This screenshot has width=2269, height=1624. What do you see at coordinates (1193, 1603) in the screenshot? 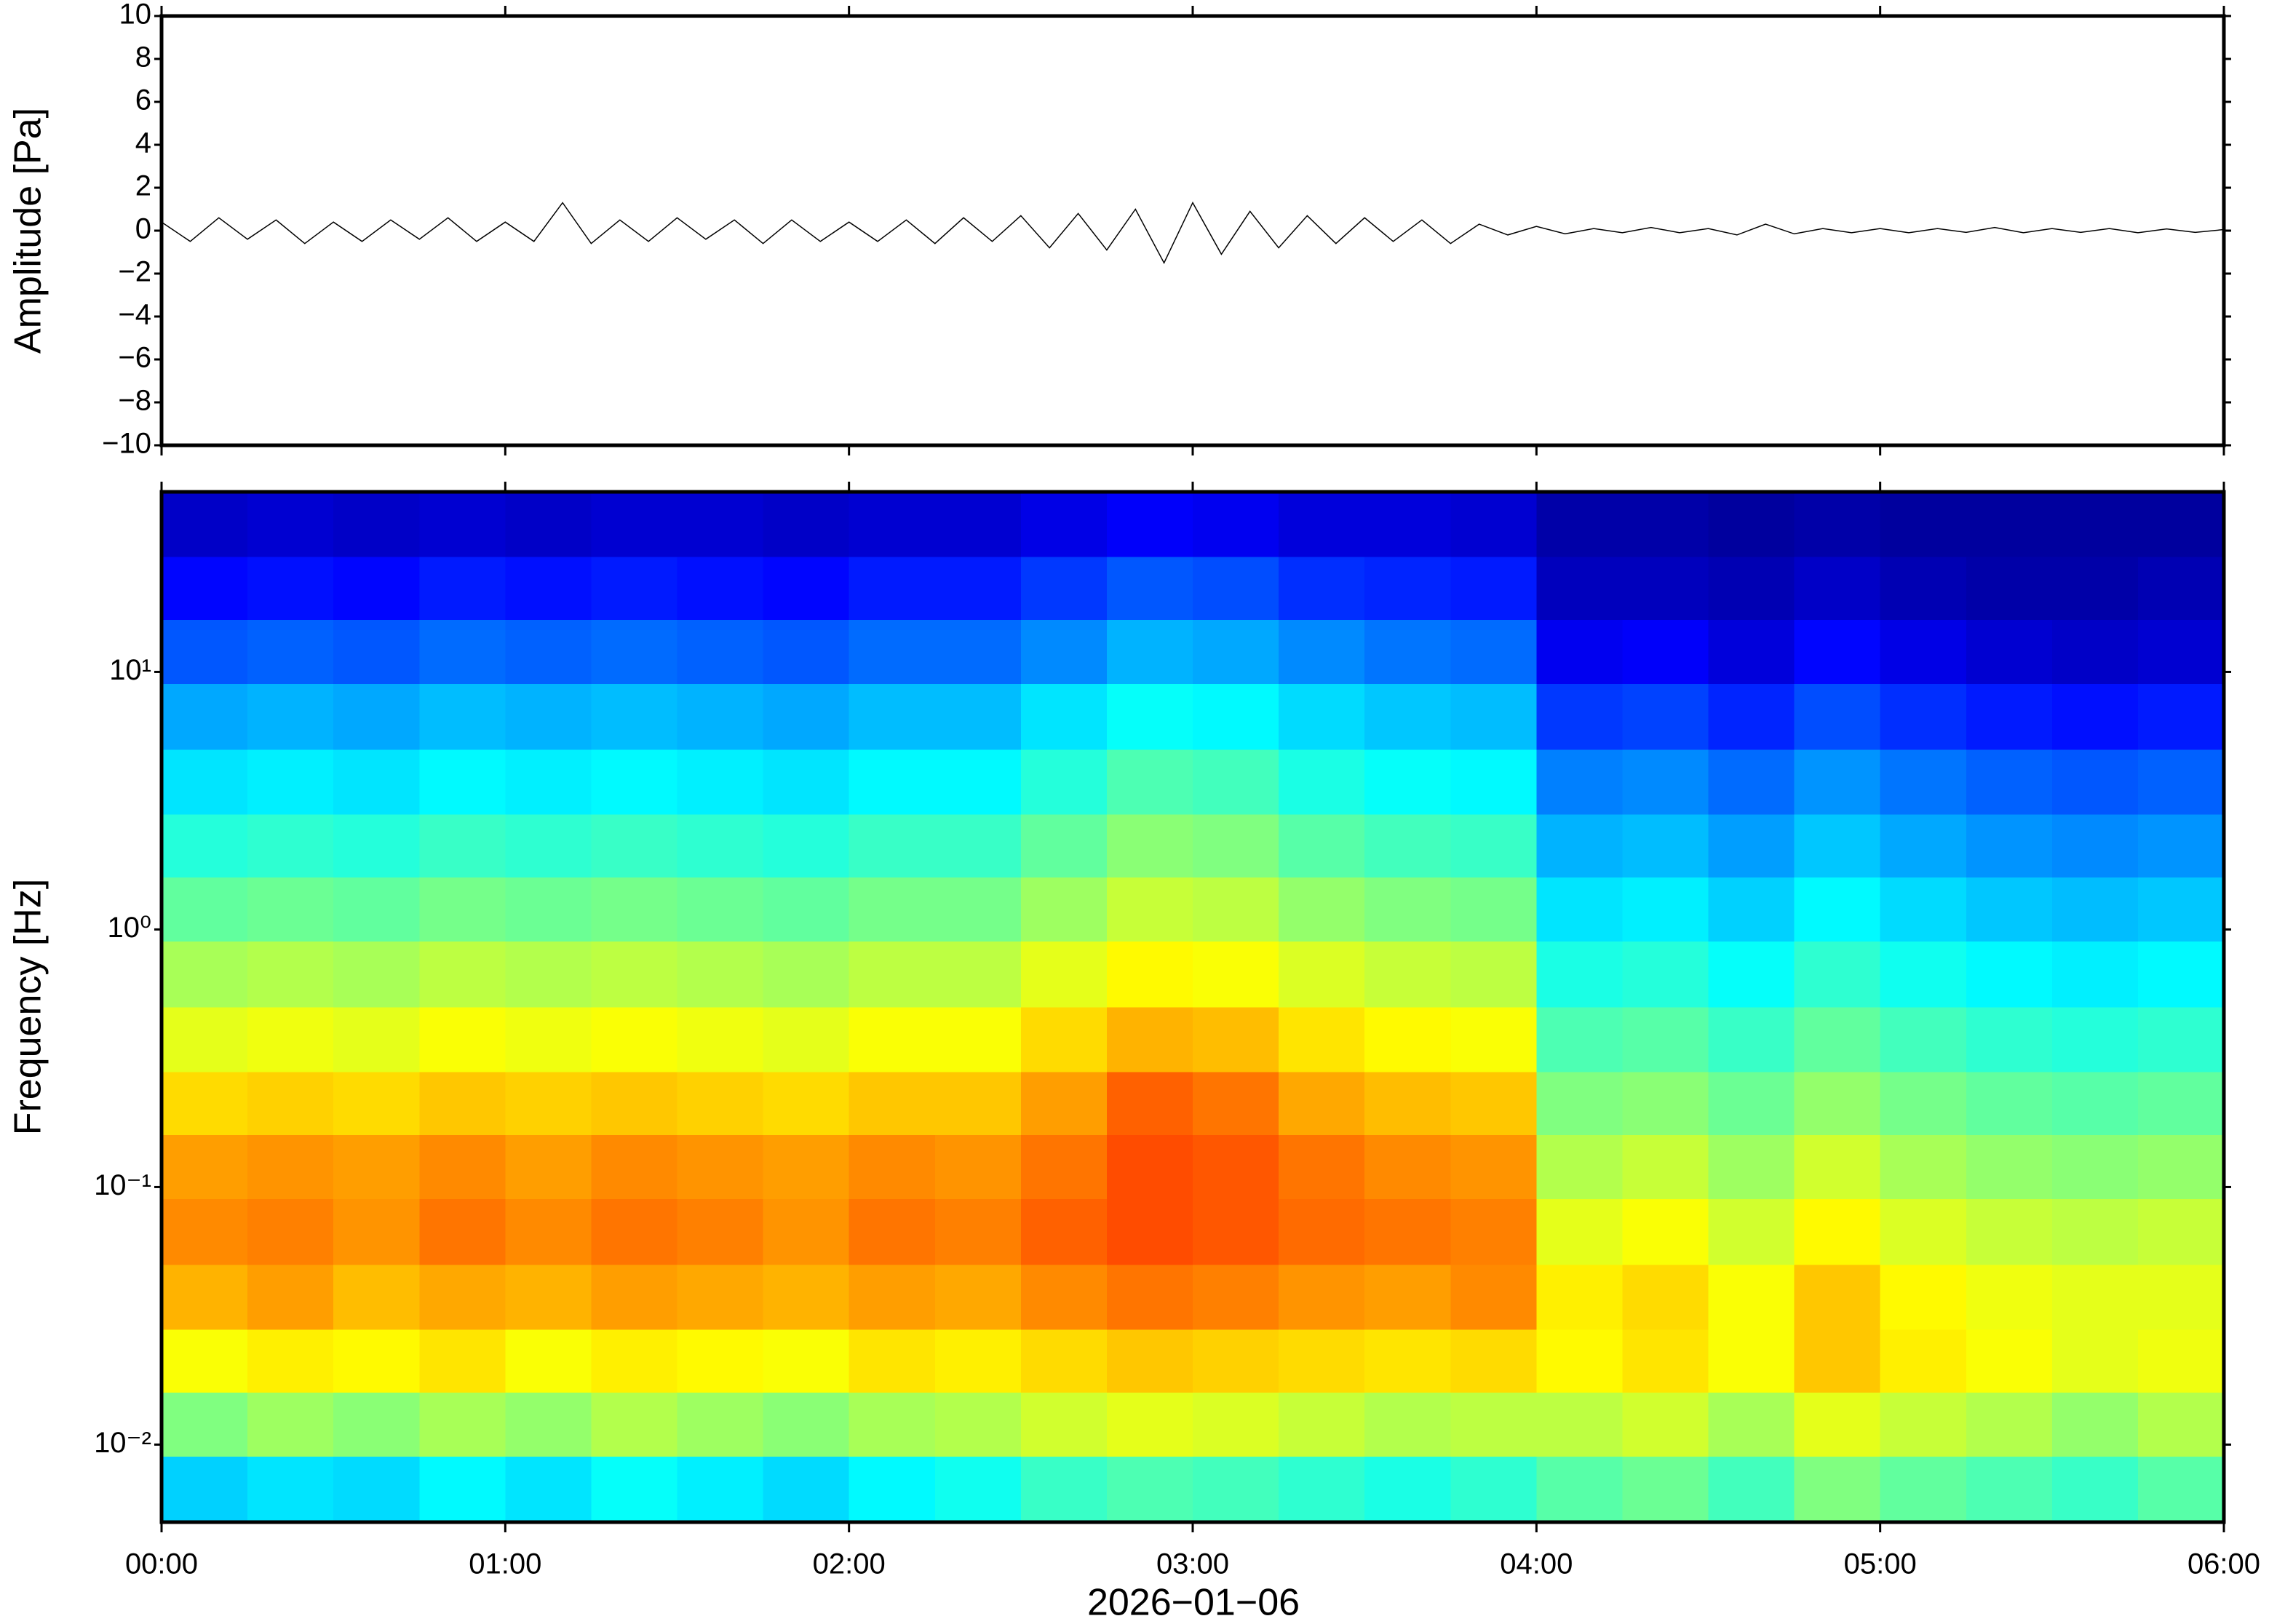
I see `x-axis-title: 2026−01−06` at bounding box center [1193, 1603].